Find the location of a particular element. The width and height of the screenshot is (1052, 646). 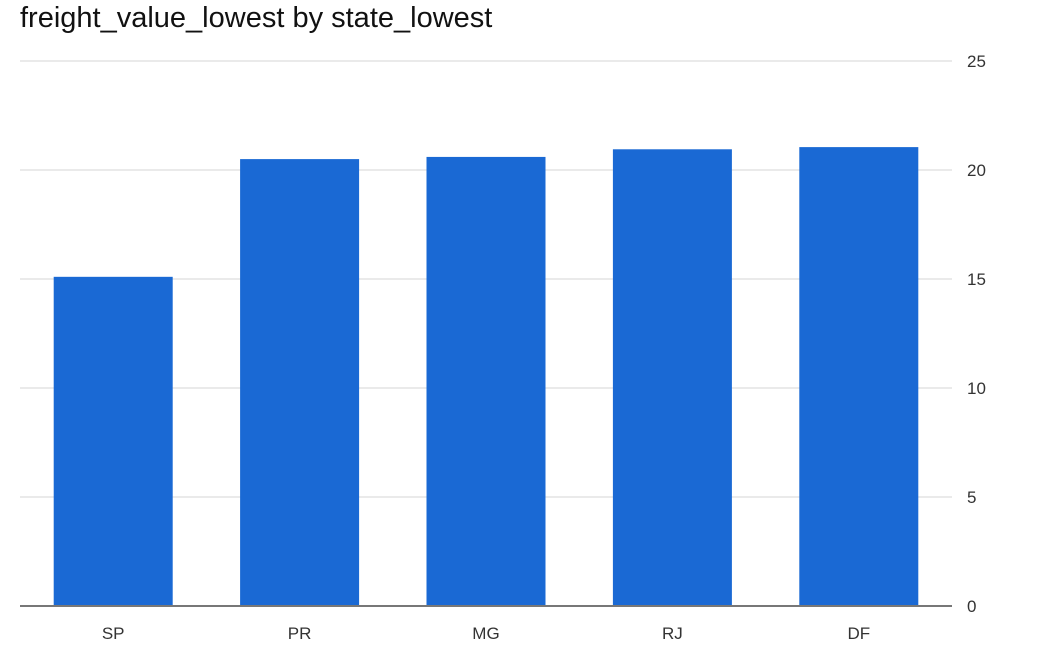

bar-rj is located at coordinates (672, 378).